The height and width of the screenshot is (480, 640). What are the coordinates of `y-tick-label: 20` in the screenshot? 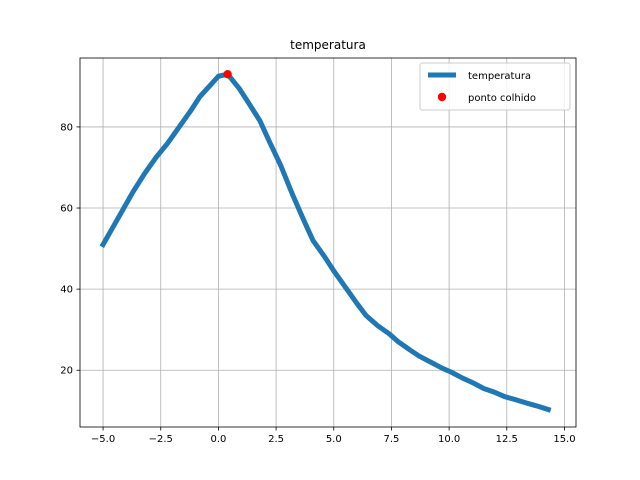 It's located at (66, 371).